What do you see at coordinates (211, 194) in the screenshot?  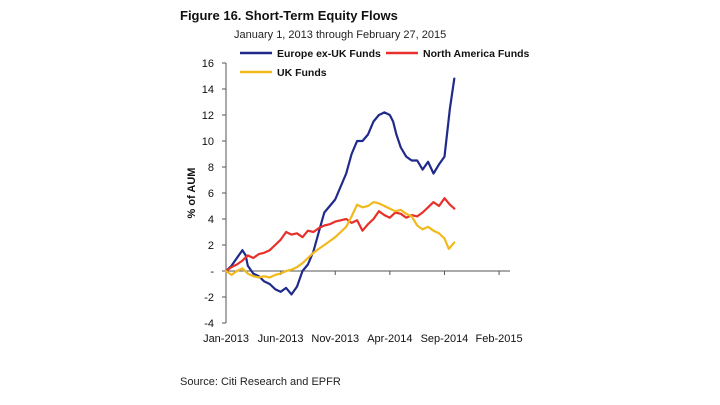 I see `y-tick-label: 6` at bounding box center [211, 194].